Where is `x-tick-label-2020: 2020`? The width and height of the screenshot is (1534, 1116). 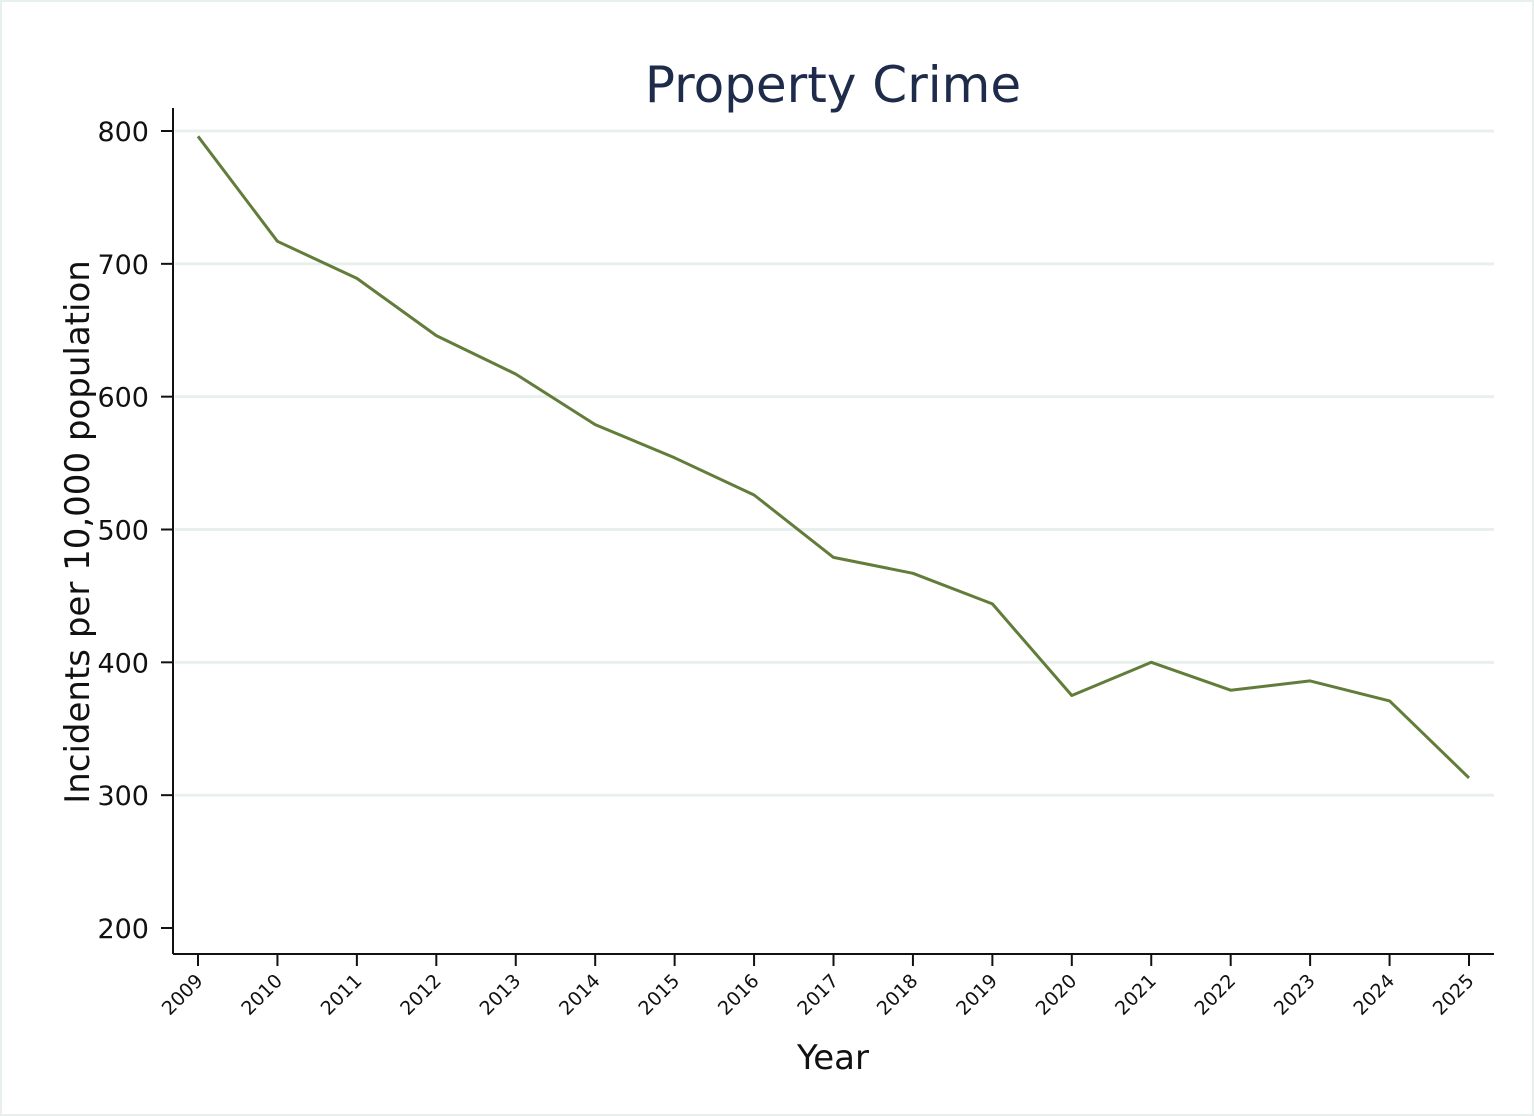 x-tick-label-2020: 2020 is located at coordinates (1057, 995).